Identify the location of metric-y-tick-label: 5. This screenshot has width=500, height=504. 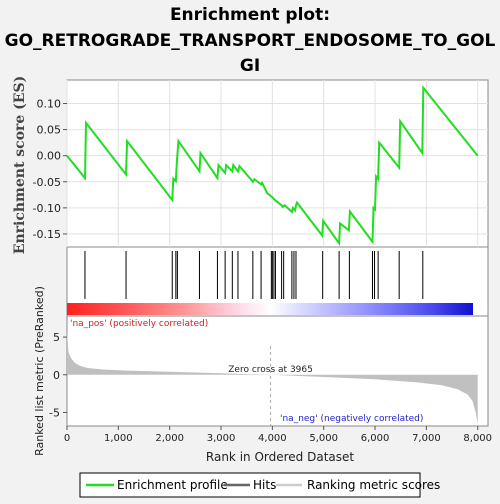
(56, 337).